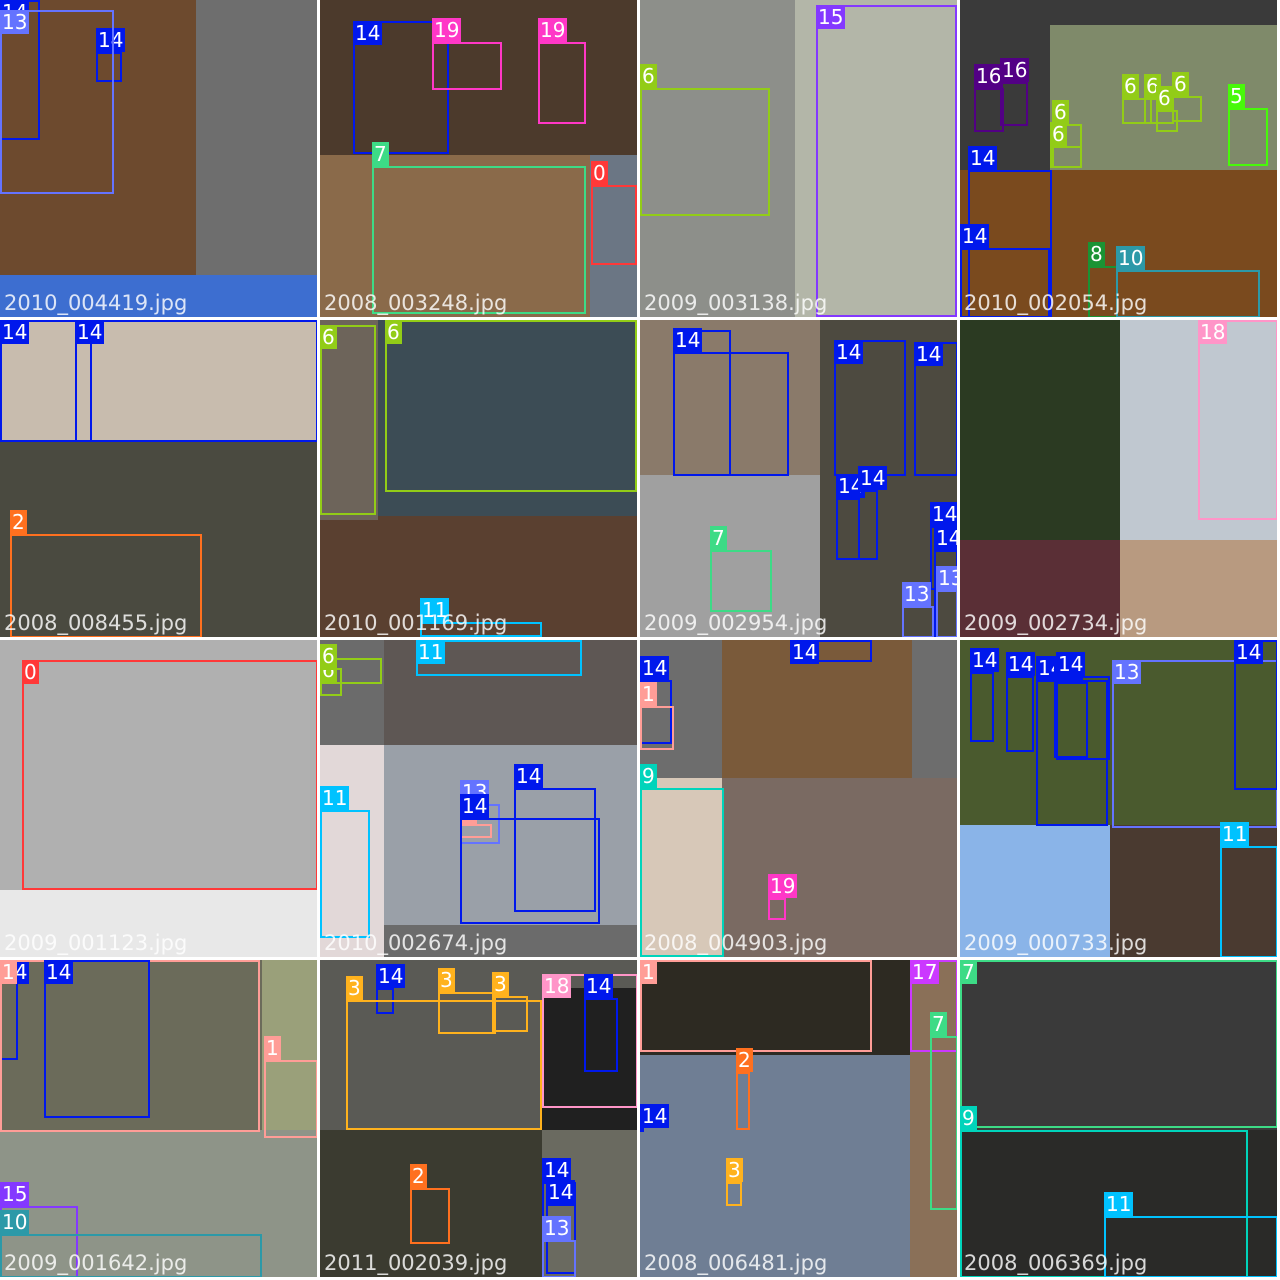  Describe the element at coordinates (798, 478) in the screenshot. I see `mosaic-tile: 1414141414147141413132009_002954.jpg` at that location.